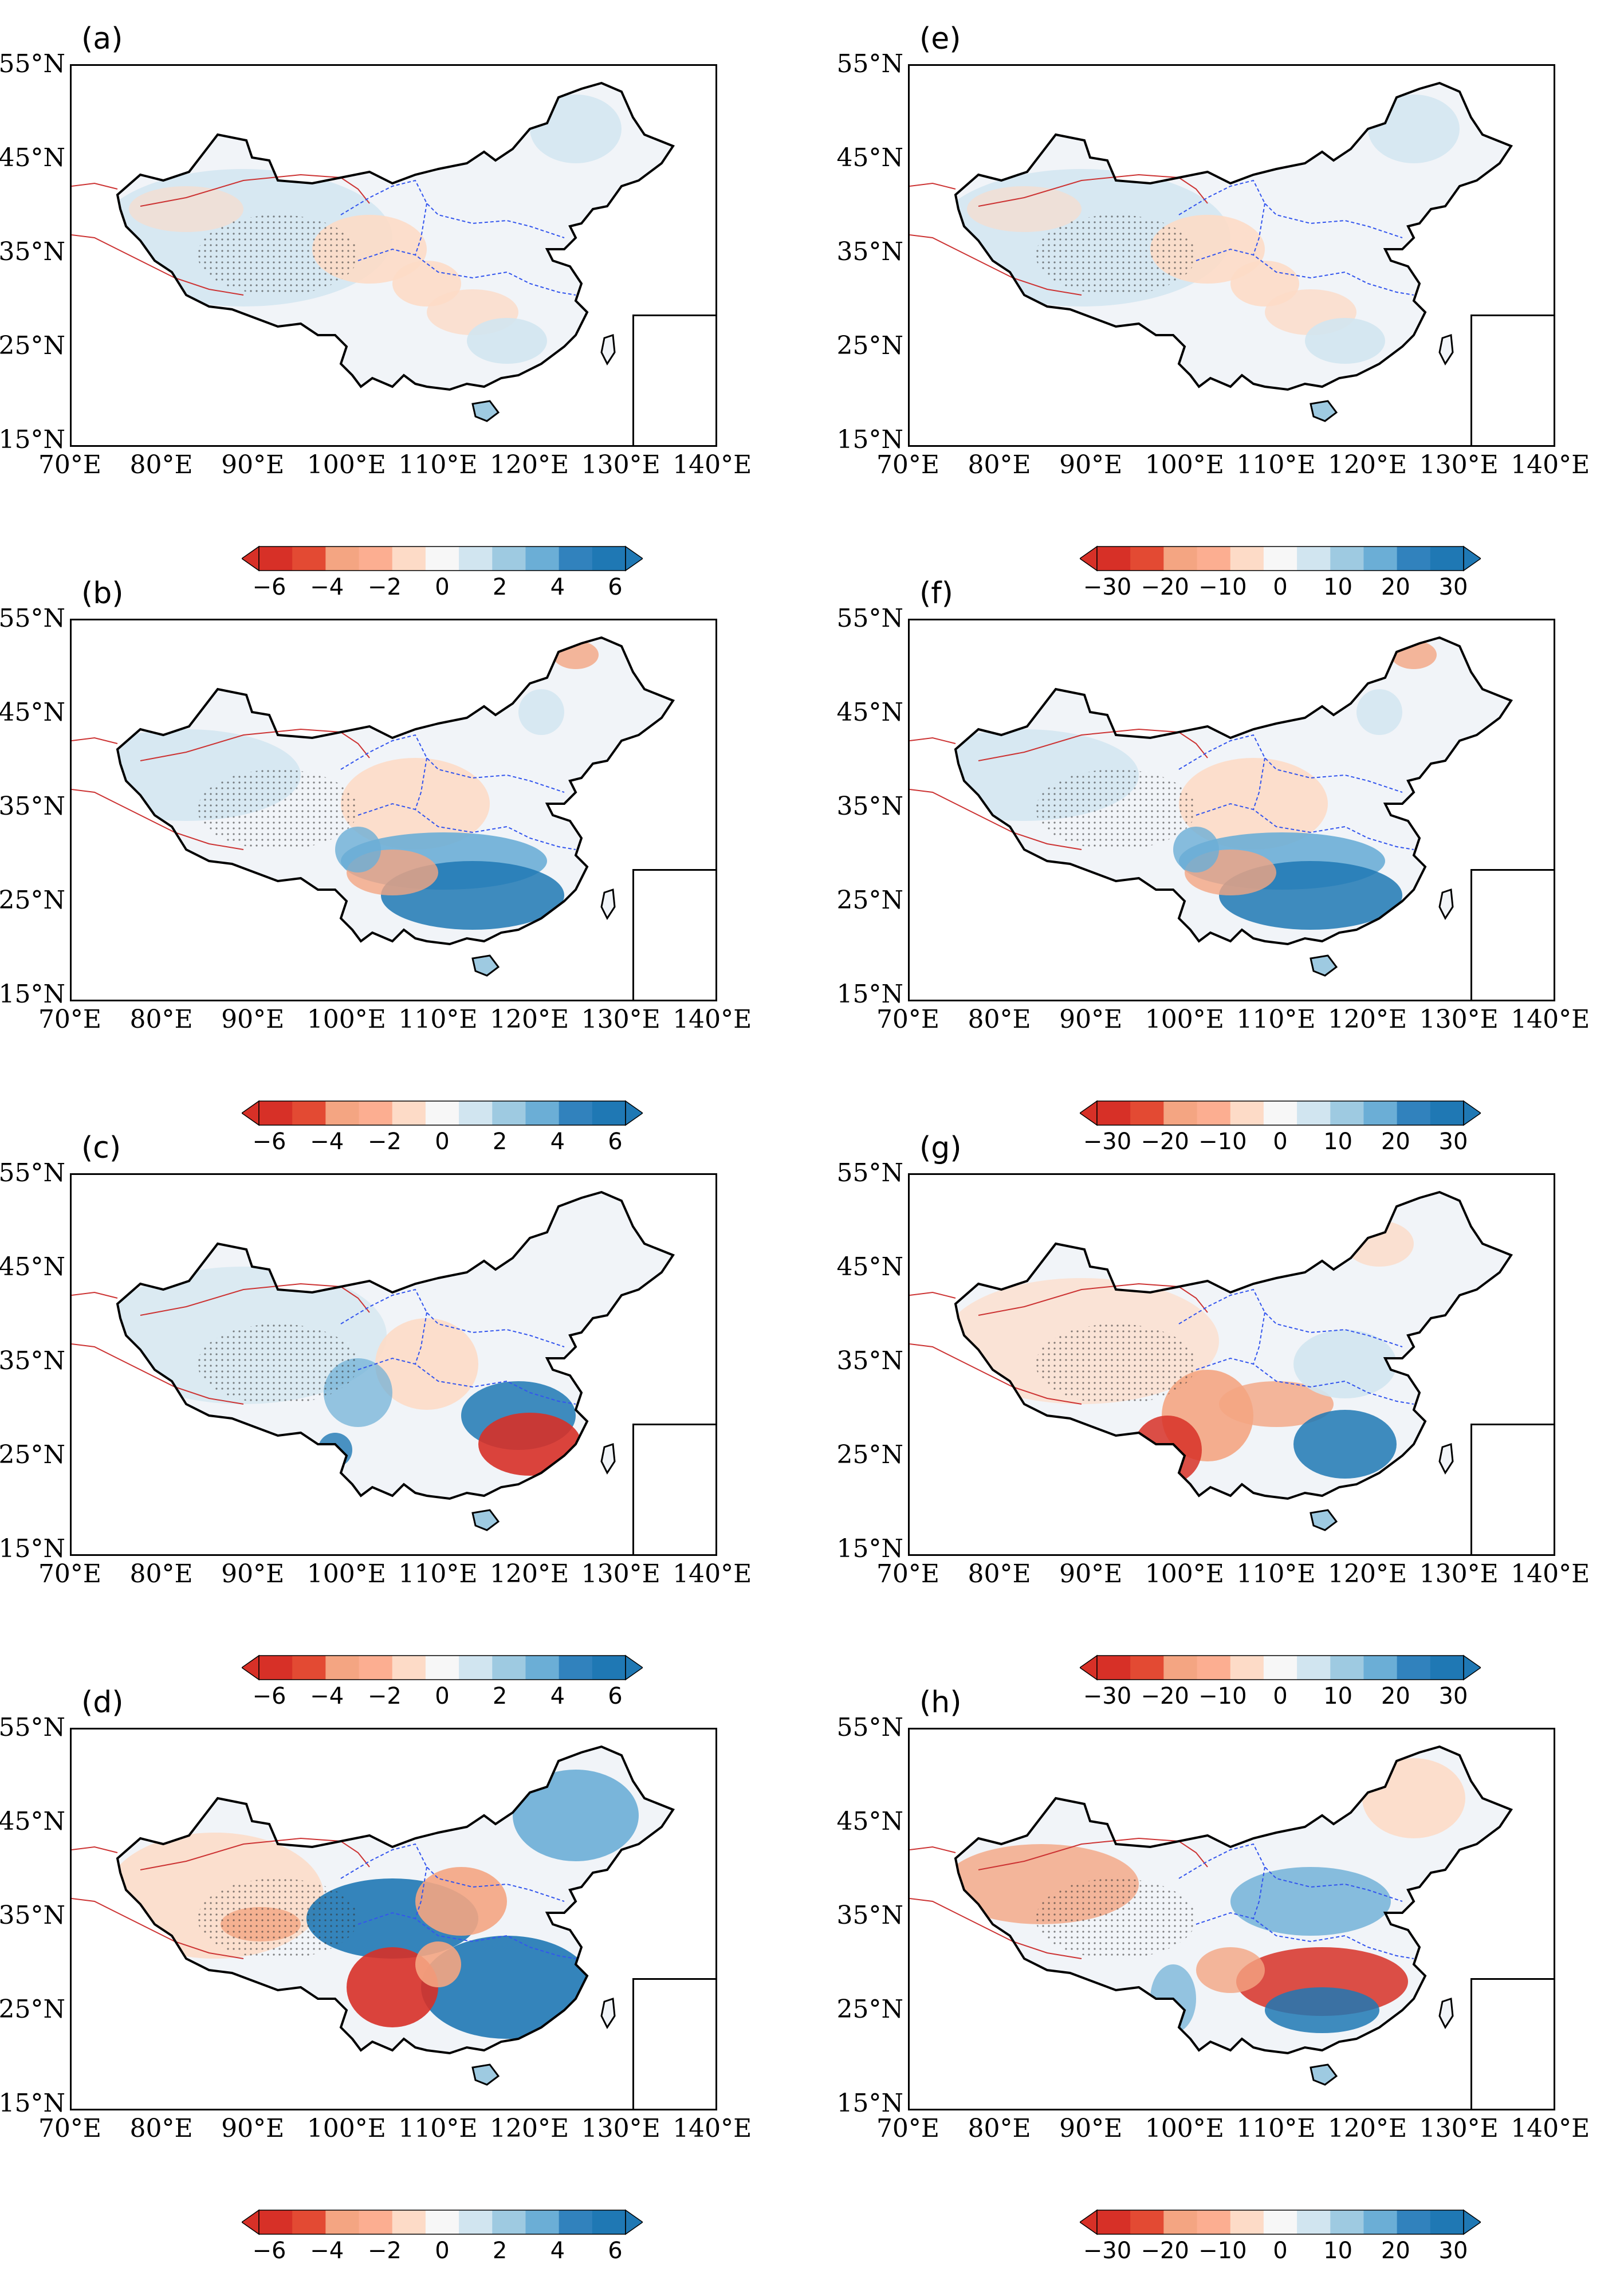 The image size is (1624, 2272). I want to click on panel-label: (d), so click(102, 1702).